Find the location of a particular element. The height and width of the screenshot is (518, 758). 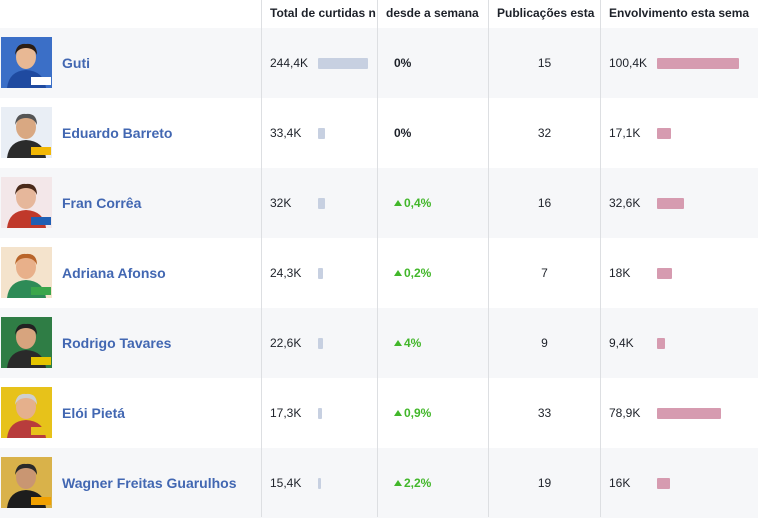

engagement-value: 100,4K is located at coordinates (628, 63).